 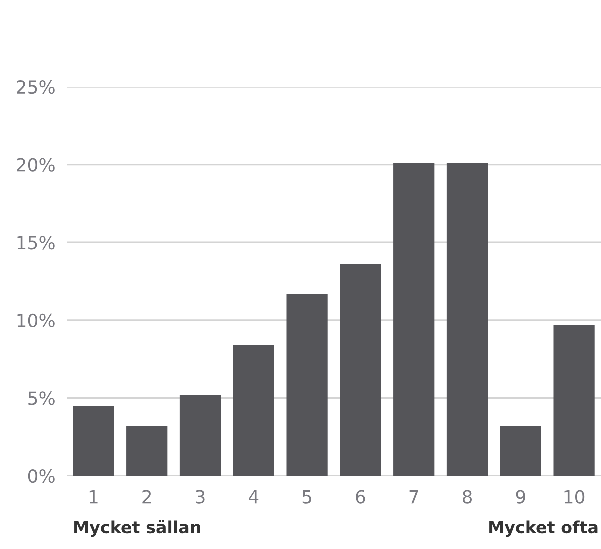 What do you see at coordinates (36, 165) in the screenshot?
I see `y-tick-label: 20%` at bounding box center [36, 165].